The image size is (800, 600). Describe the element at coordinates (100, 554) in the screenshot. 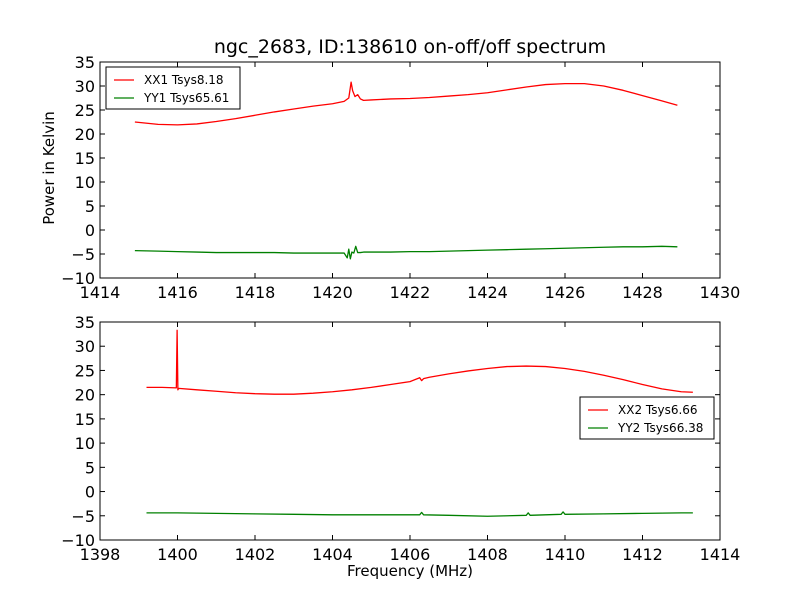

I see `x-tick-label: 1398` at that location.